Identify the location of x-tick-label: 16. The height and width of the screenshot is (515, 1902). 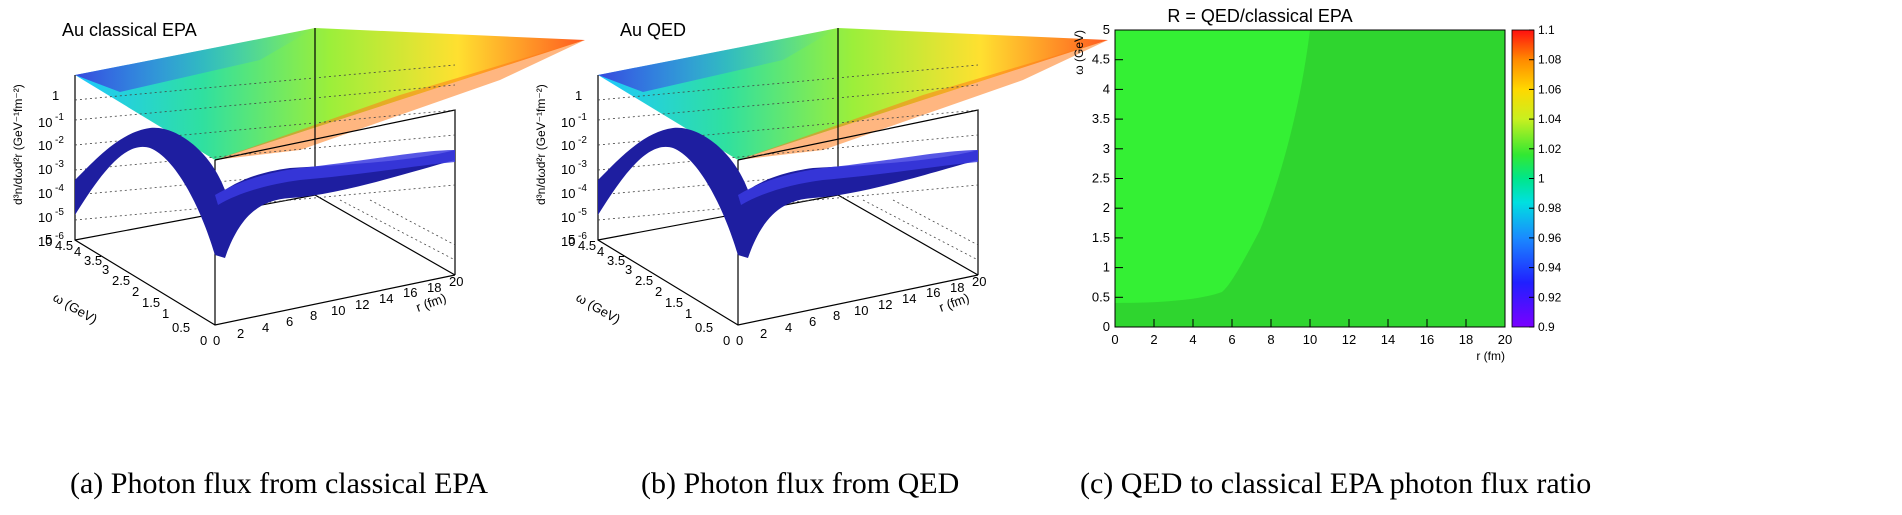
(1427, 339).